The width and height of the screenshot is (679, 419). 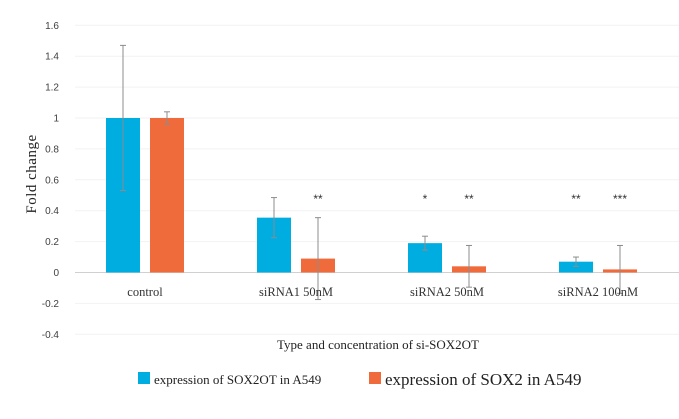 What do you see at coordinates (375, 378) in the screenshot?
I see `legend-swatch-sox2` at bounding box center [375, 378].